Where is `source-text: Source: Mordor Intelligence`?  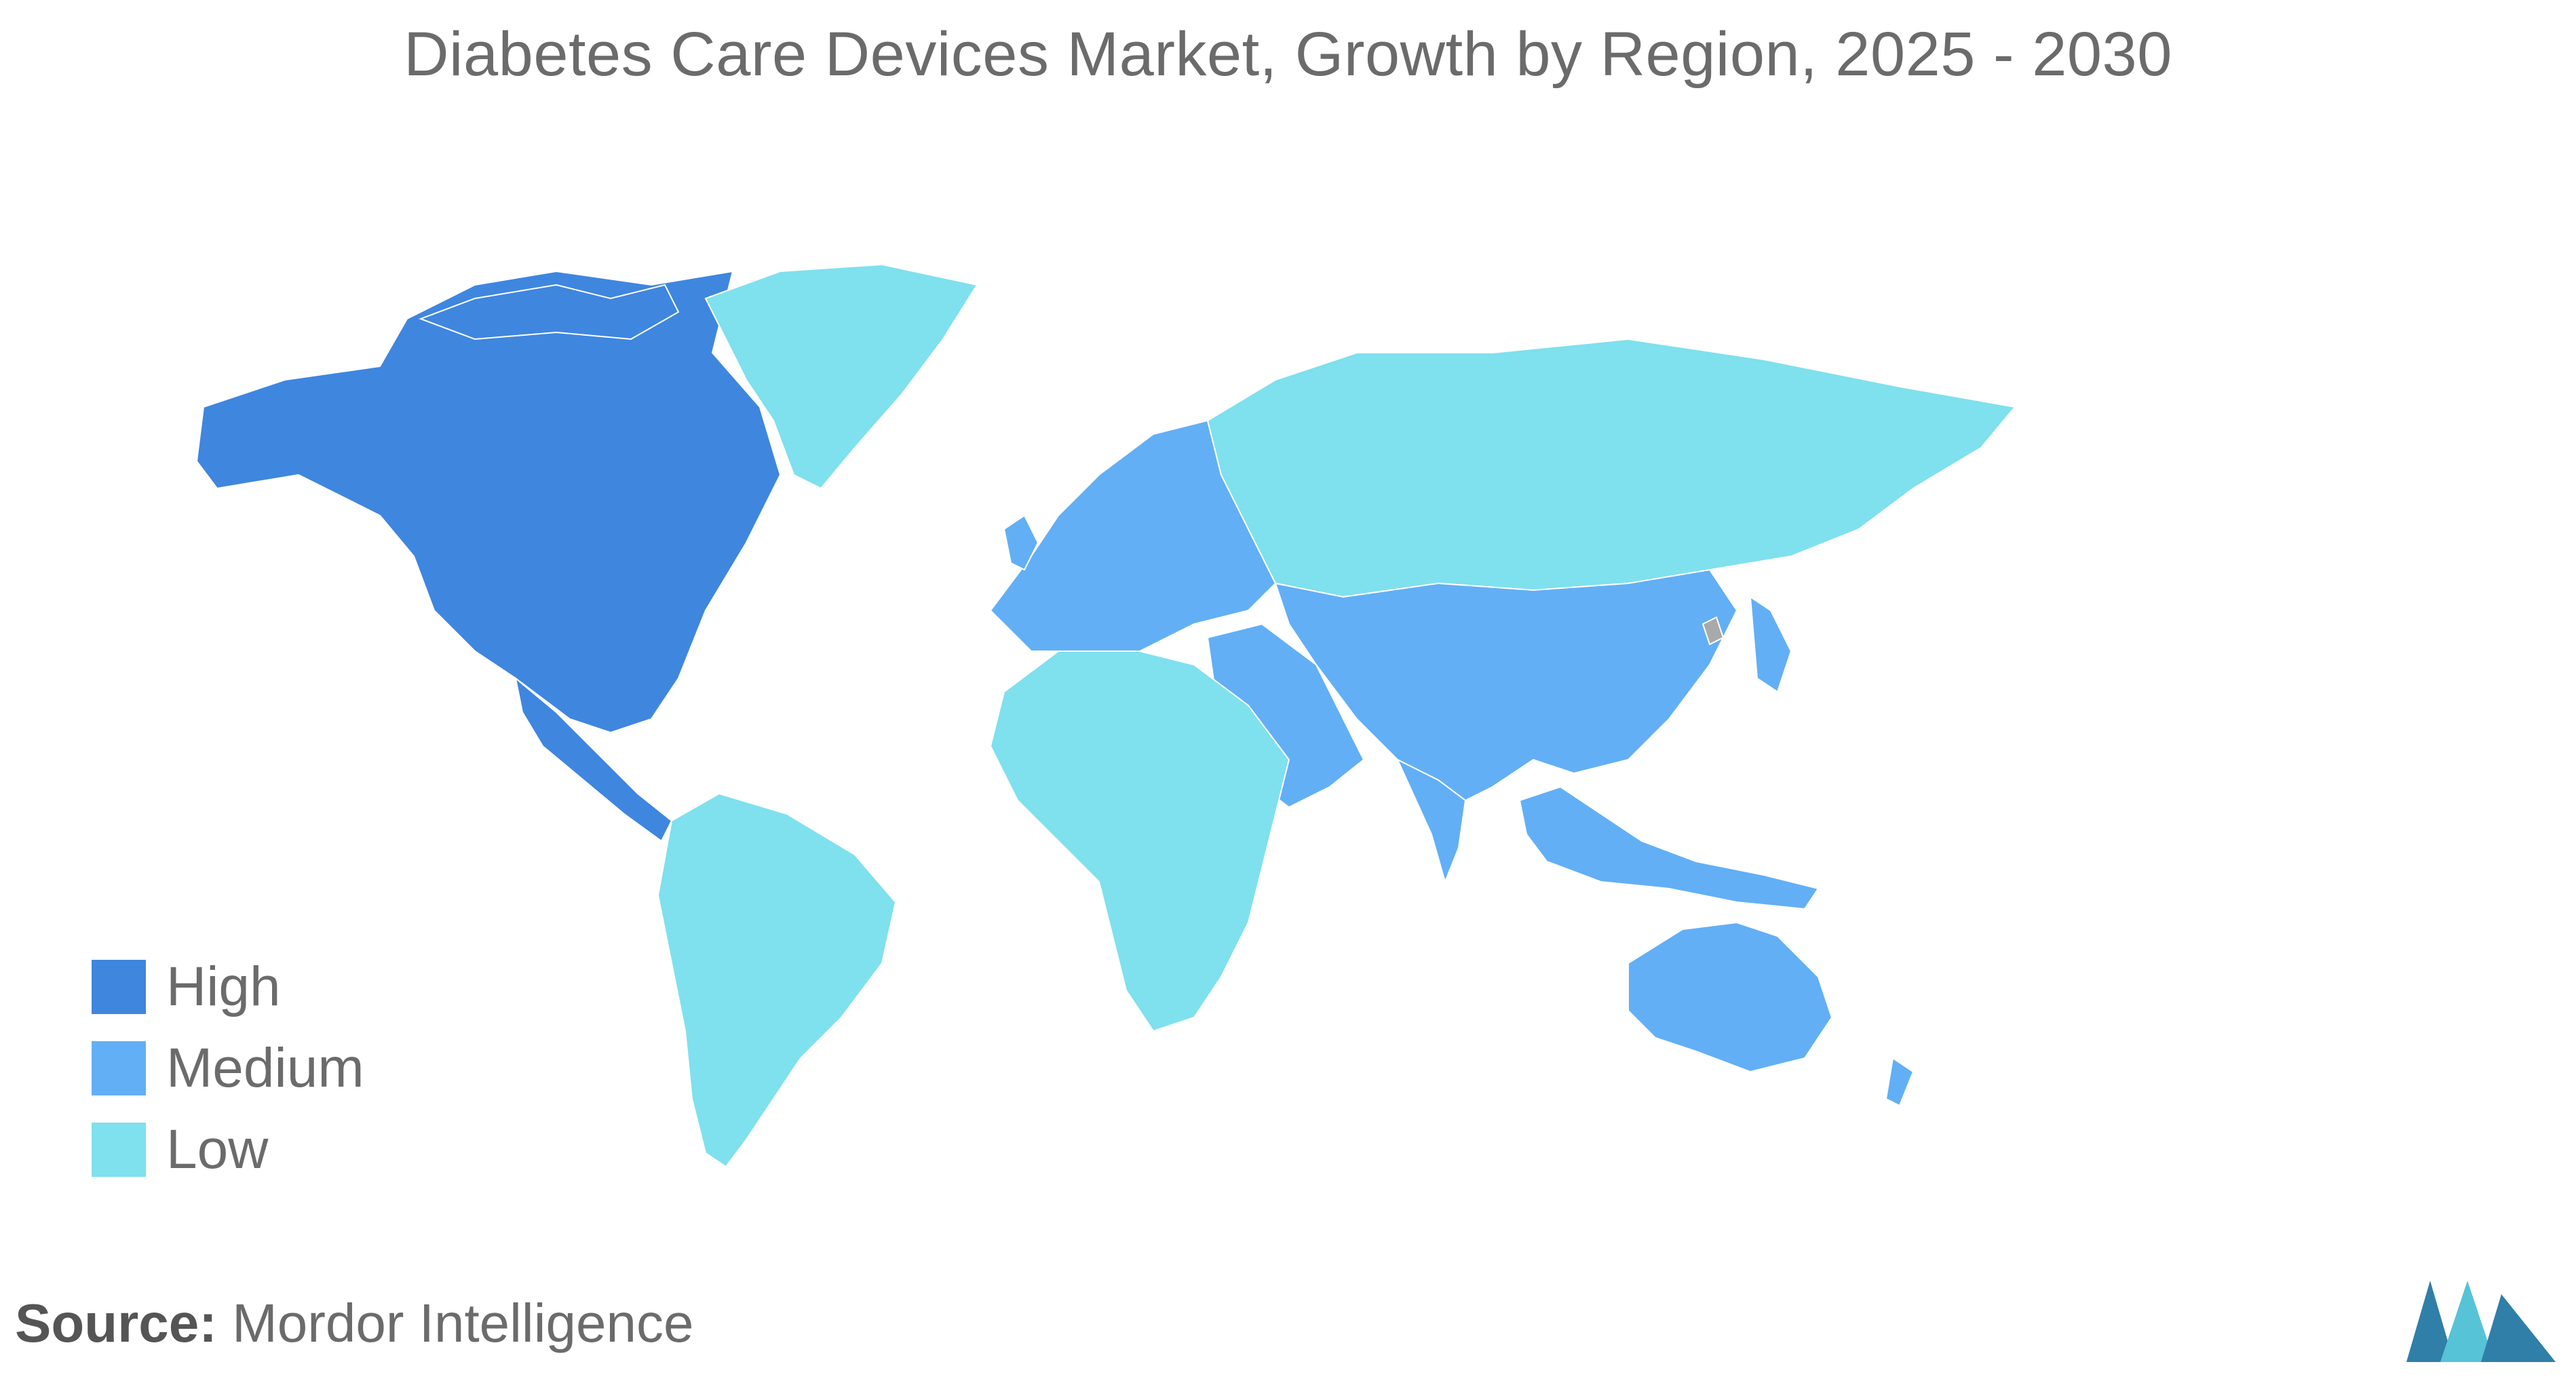 source-text: Source: Mordor Intelligence is located at coordinates (354, 1323).